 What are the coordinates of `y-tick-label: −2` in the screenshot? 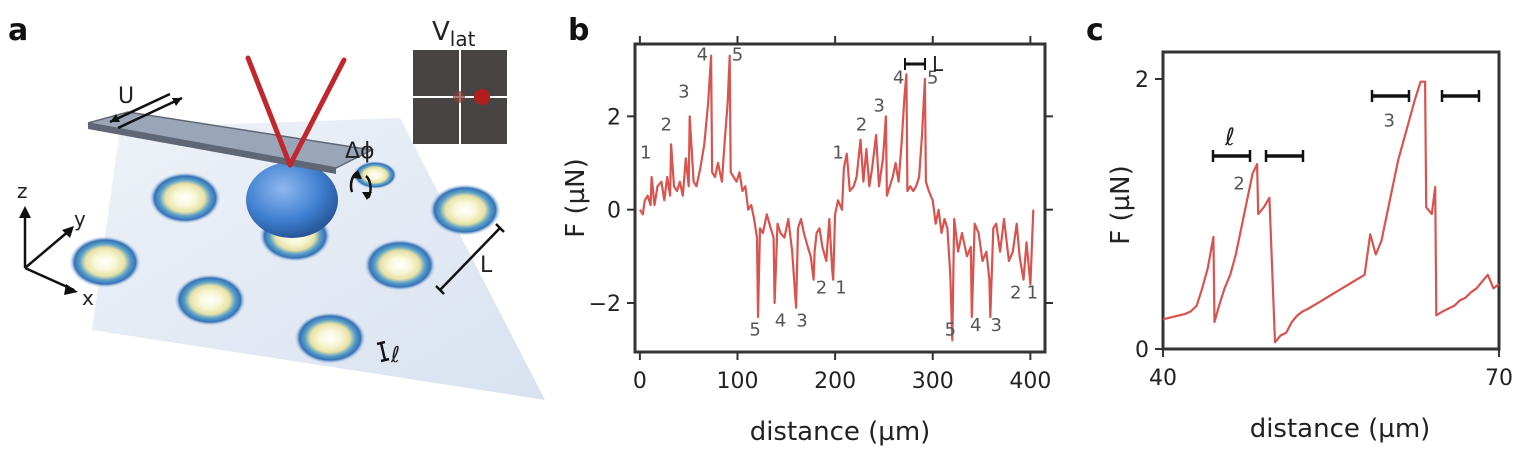 It's located at (605, 304).